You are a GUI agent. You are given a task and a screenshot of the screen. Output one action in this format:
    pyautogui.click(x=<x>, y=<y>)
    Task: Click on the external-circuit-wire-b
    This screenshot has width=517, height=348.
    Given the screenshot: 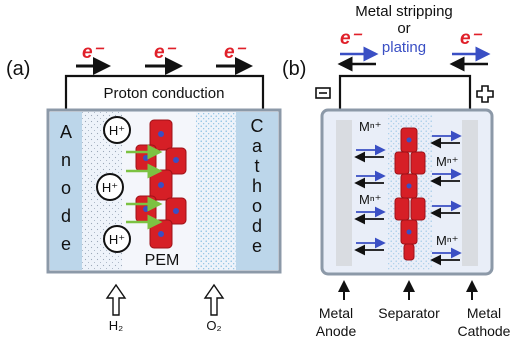 What is the action you would take?
    pyautogui.click(x=405, y=93)
    